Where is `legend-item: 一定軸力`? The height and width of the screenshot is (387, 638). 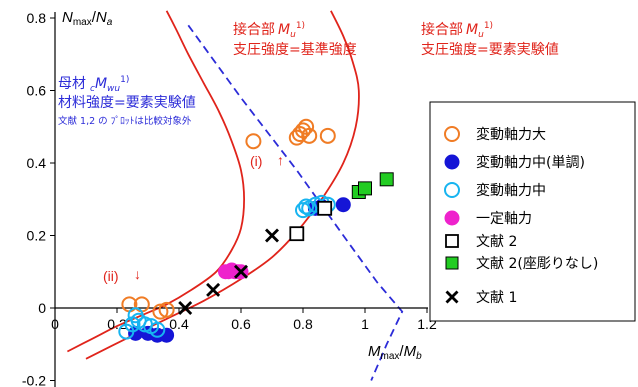
legend-item: 一定軸力 is located at coordinates (488, 218).